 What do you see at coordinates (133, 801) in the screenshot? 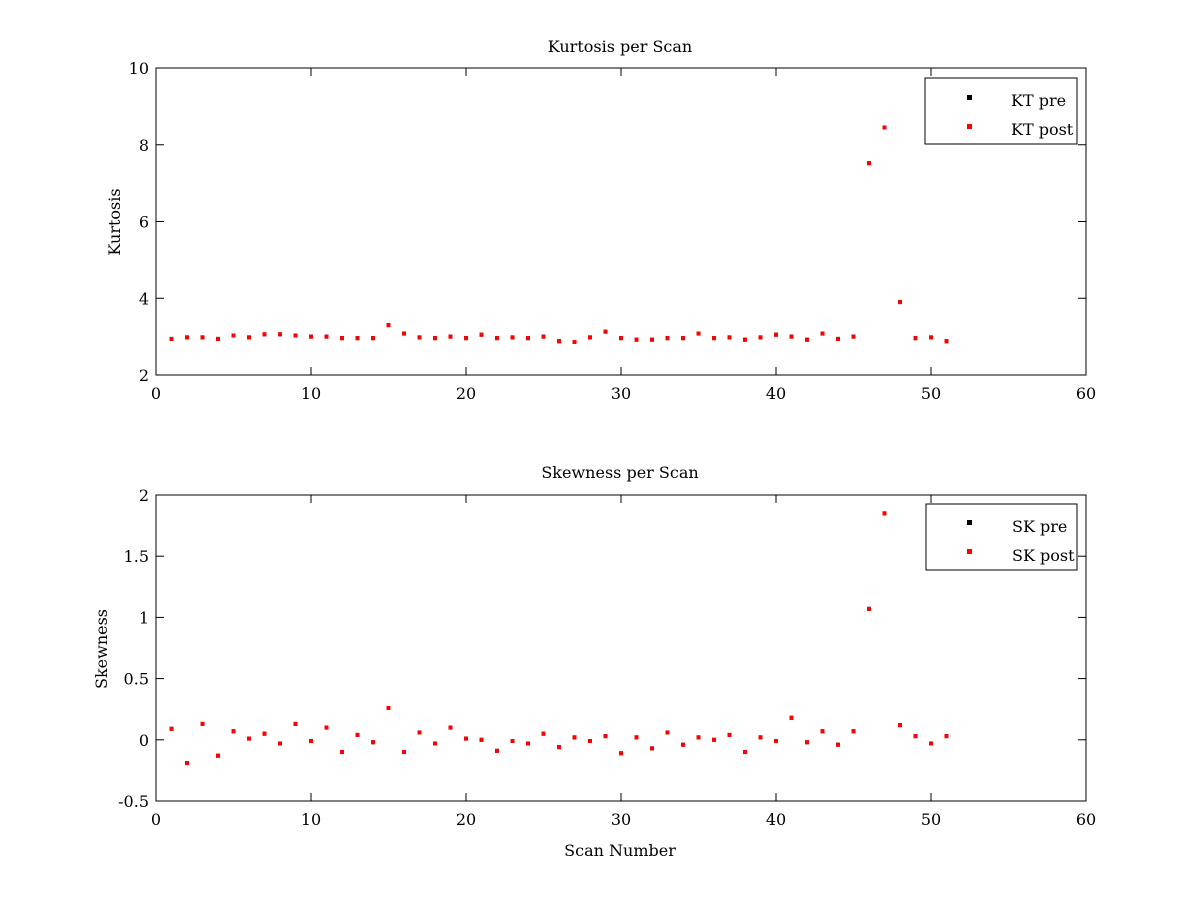
I see `skewness-y-tick-label: -0.5` at bounding box center [133, 801].